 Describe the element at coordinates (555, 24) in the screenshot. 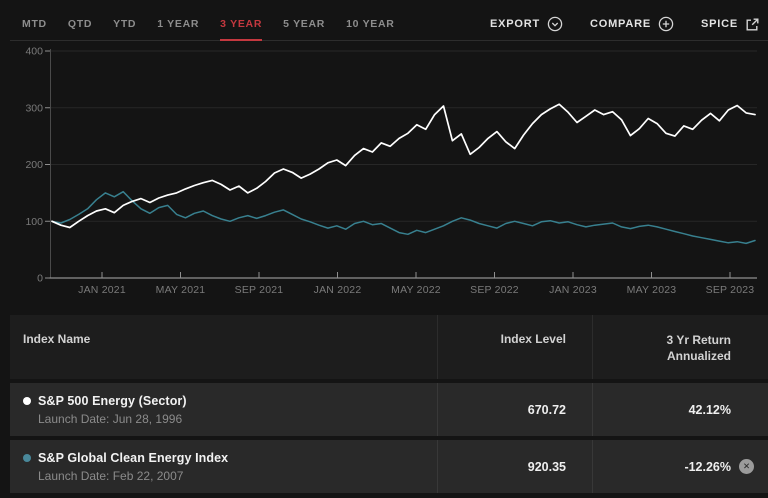

I see `chevron-down-circle-icon` at that location.